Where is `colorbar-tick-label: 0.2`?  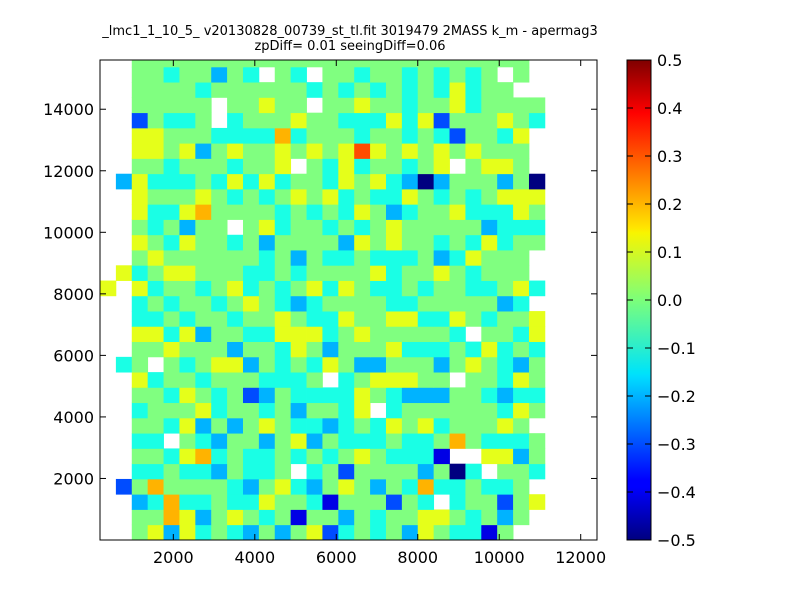
colorbar-tick-label: 0.2 is located at coordinates (669, 204).